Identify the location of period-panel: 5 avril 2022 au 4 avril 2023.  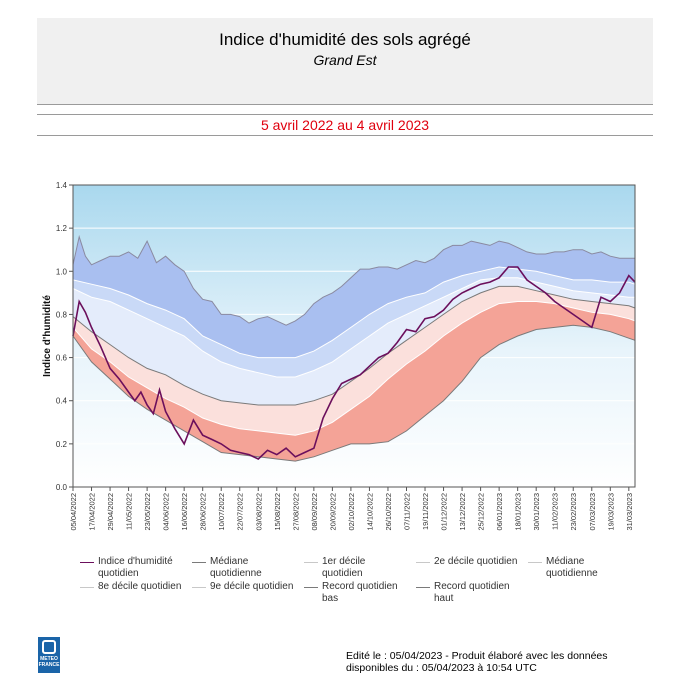
(345, 125).